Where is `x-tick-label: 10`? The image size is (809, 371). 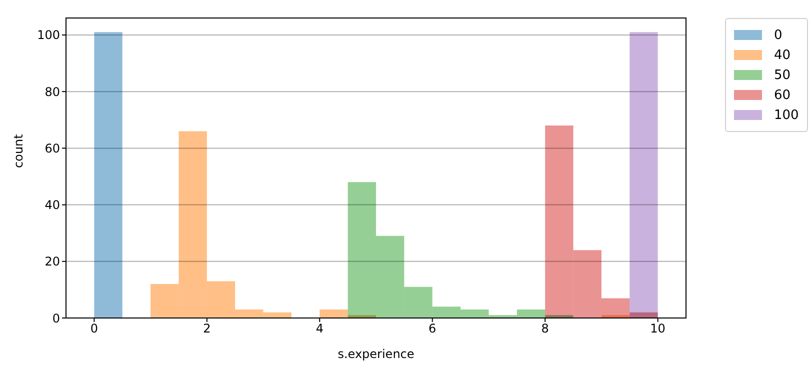 x-tick-label: 10 is located at coordinates (658, 329).